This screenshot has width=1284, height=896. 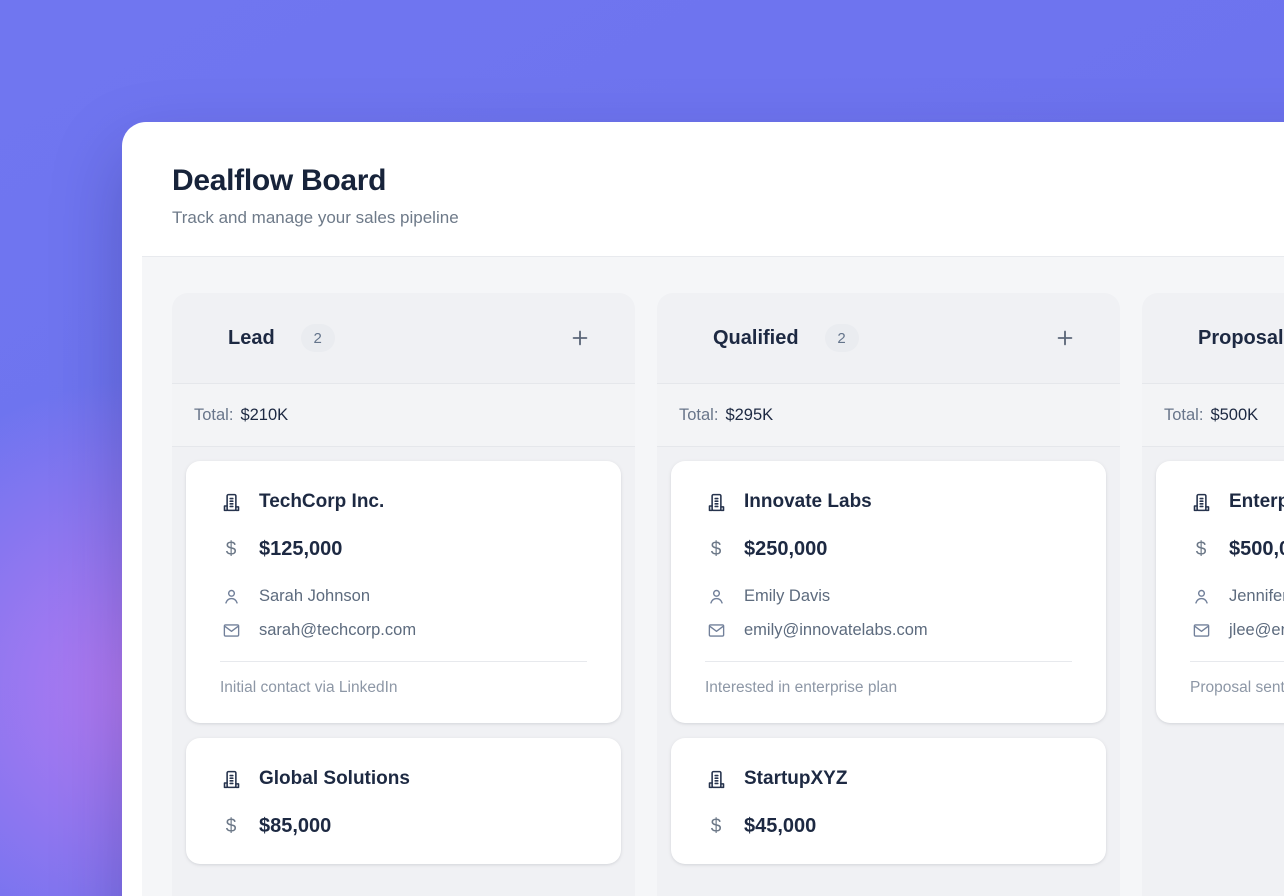 I want to click on column-title: Lead, so click(x=251, y=337).